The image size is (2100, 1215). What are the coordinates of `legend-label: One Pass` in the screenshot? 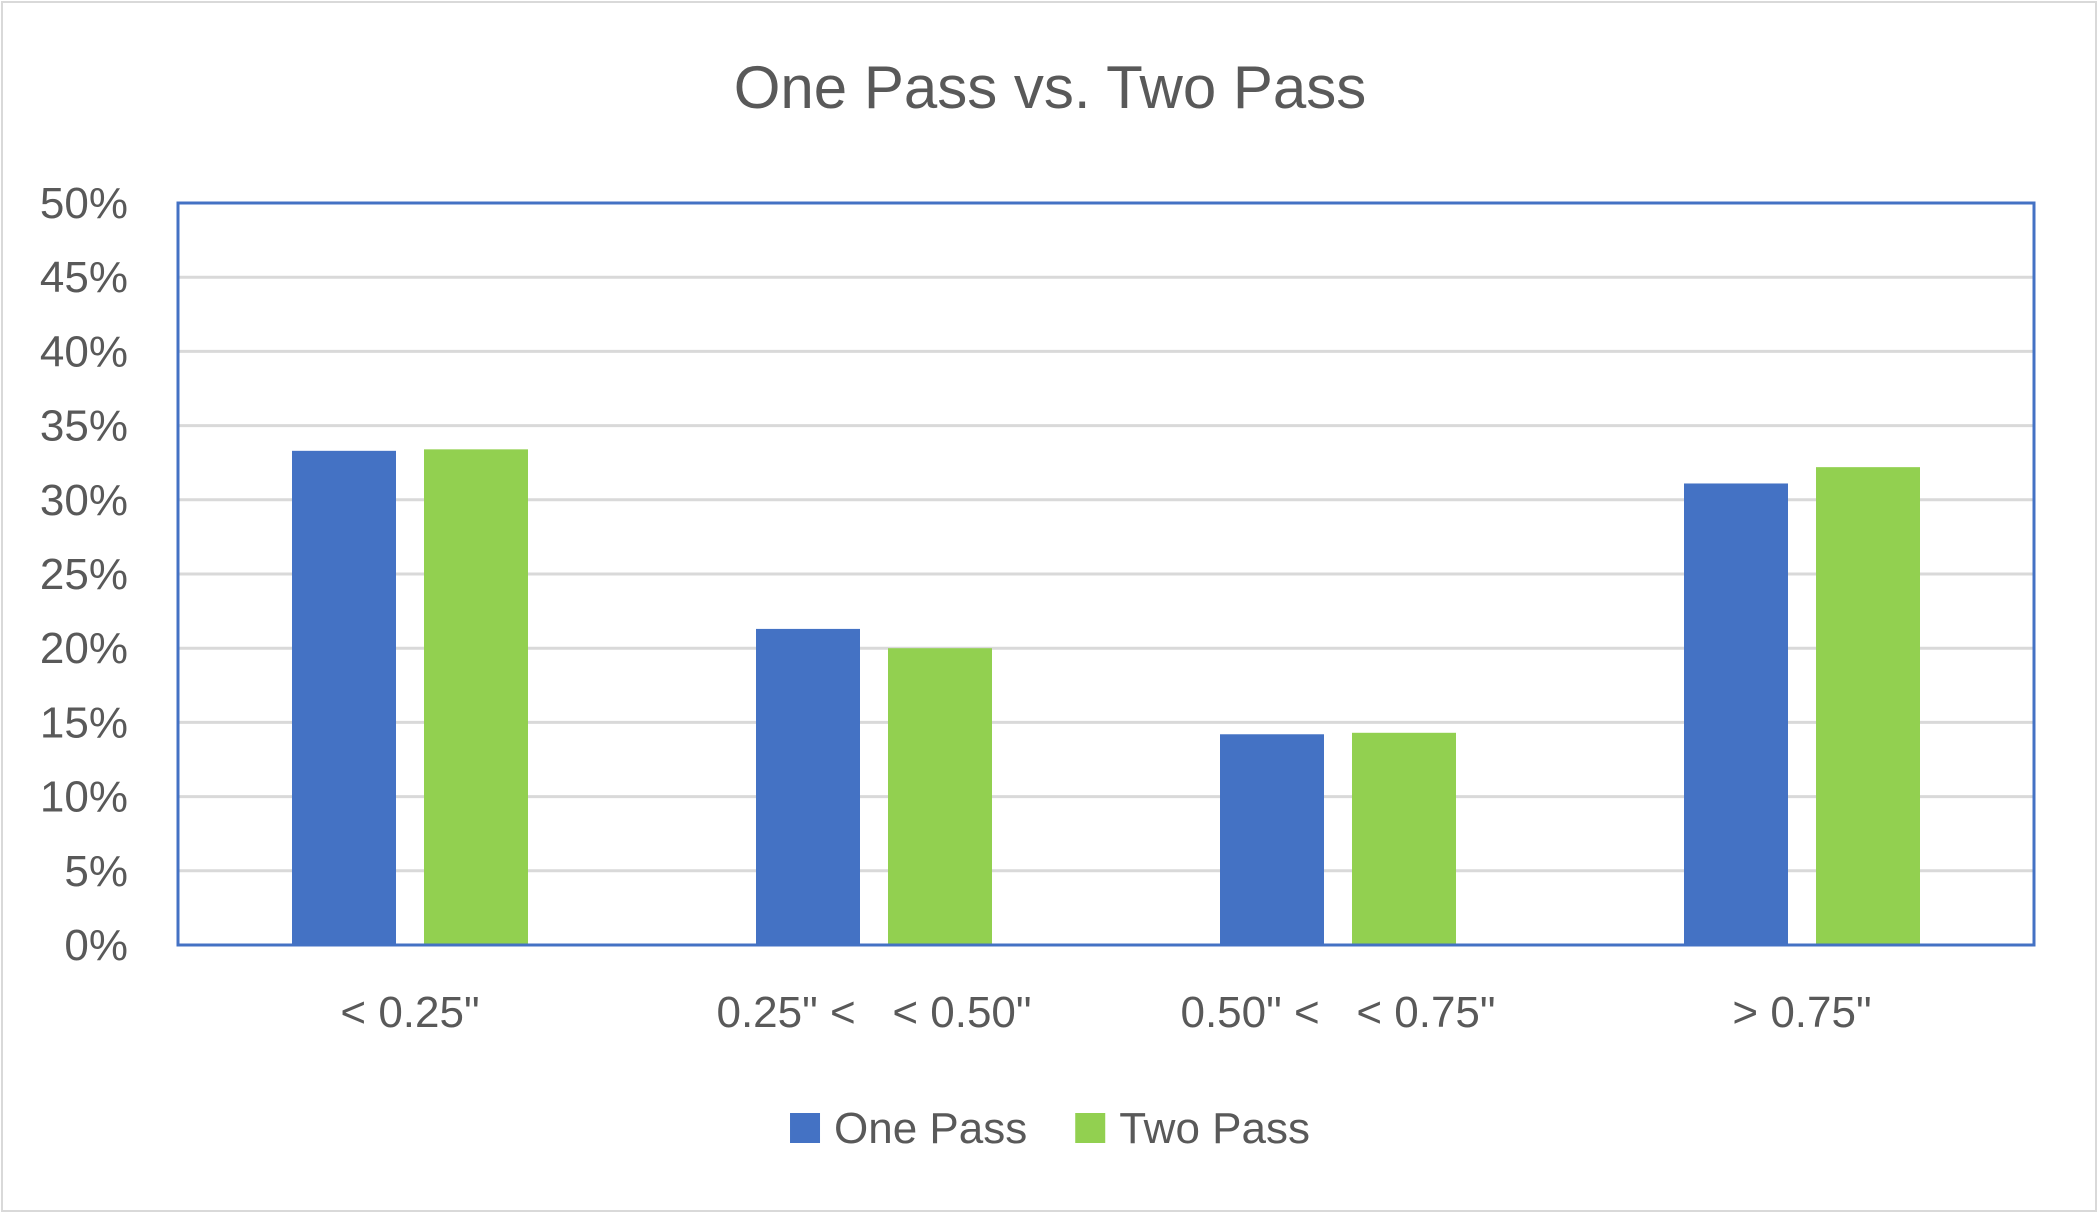 It's located at (930, 1128).